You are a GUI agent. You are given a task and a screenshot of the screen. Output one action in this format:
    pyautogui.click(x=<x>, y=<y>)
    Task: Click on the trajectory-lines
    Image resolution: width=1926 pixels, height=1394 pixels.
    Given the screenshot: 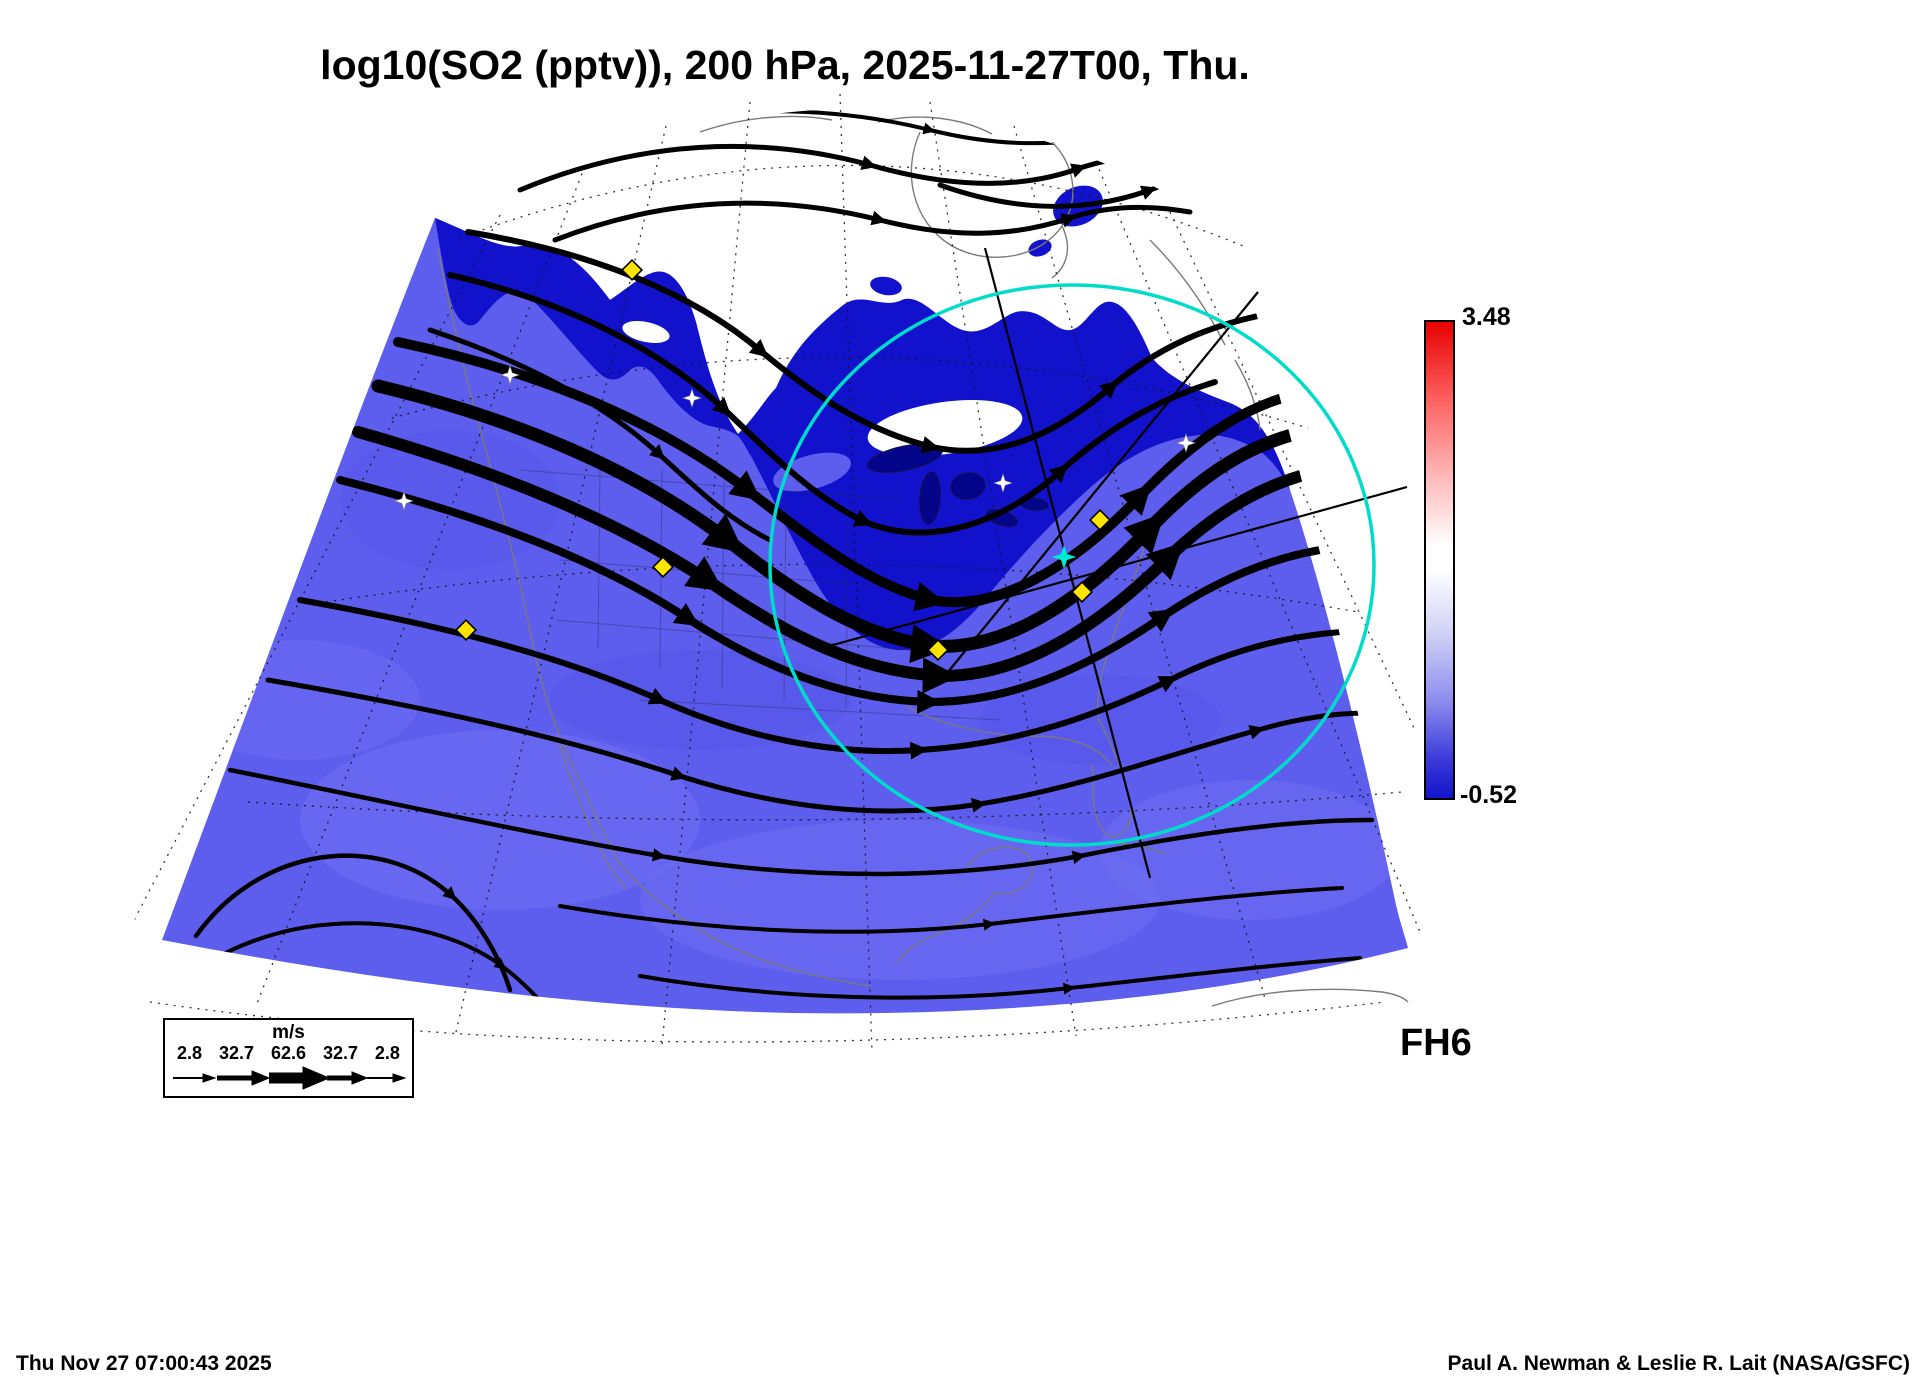 What is the action you would take?
    pyautogui.click(x=1114, y=563)
    